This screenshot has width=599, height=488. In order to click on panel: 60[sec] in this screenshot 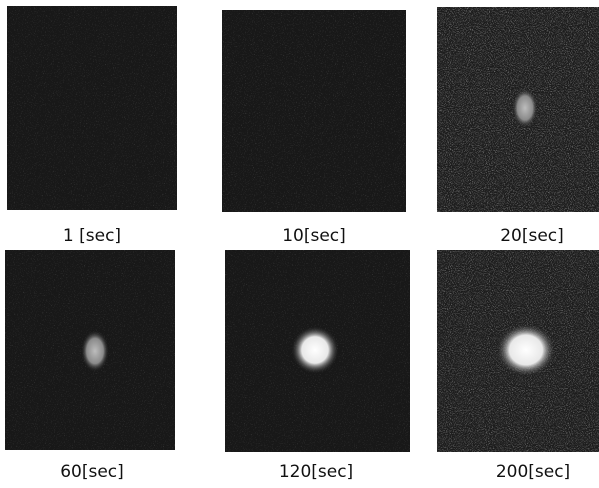, I will do `click(90, 366)`.